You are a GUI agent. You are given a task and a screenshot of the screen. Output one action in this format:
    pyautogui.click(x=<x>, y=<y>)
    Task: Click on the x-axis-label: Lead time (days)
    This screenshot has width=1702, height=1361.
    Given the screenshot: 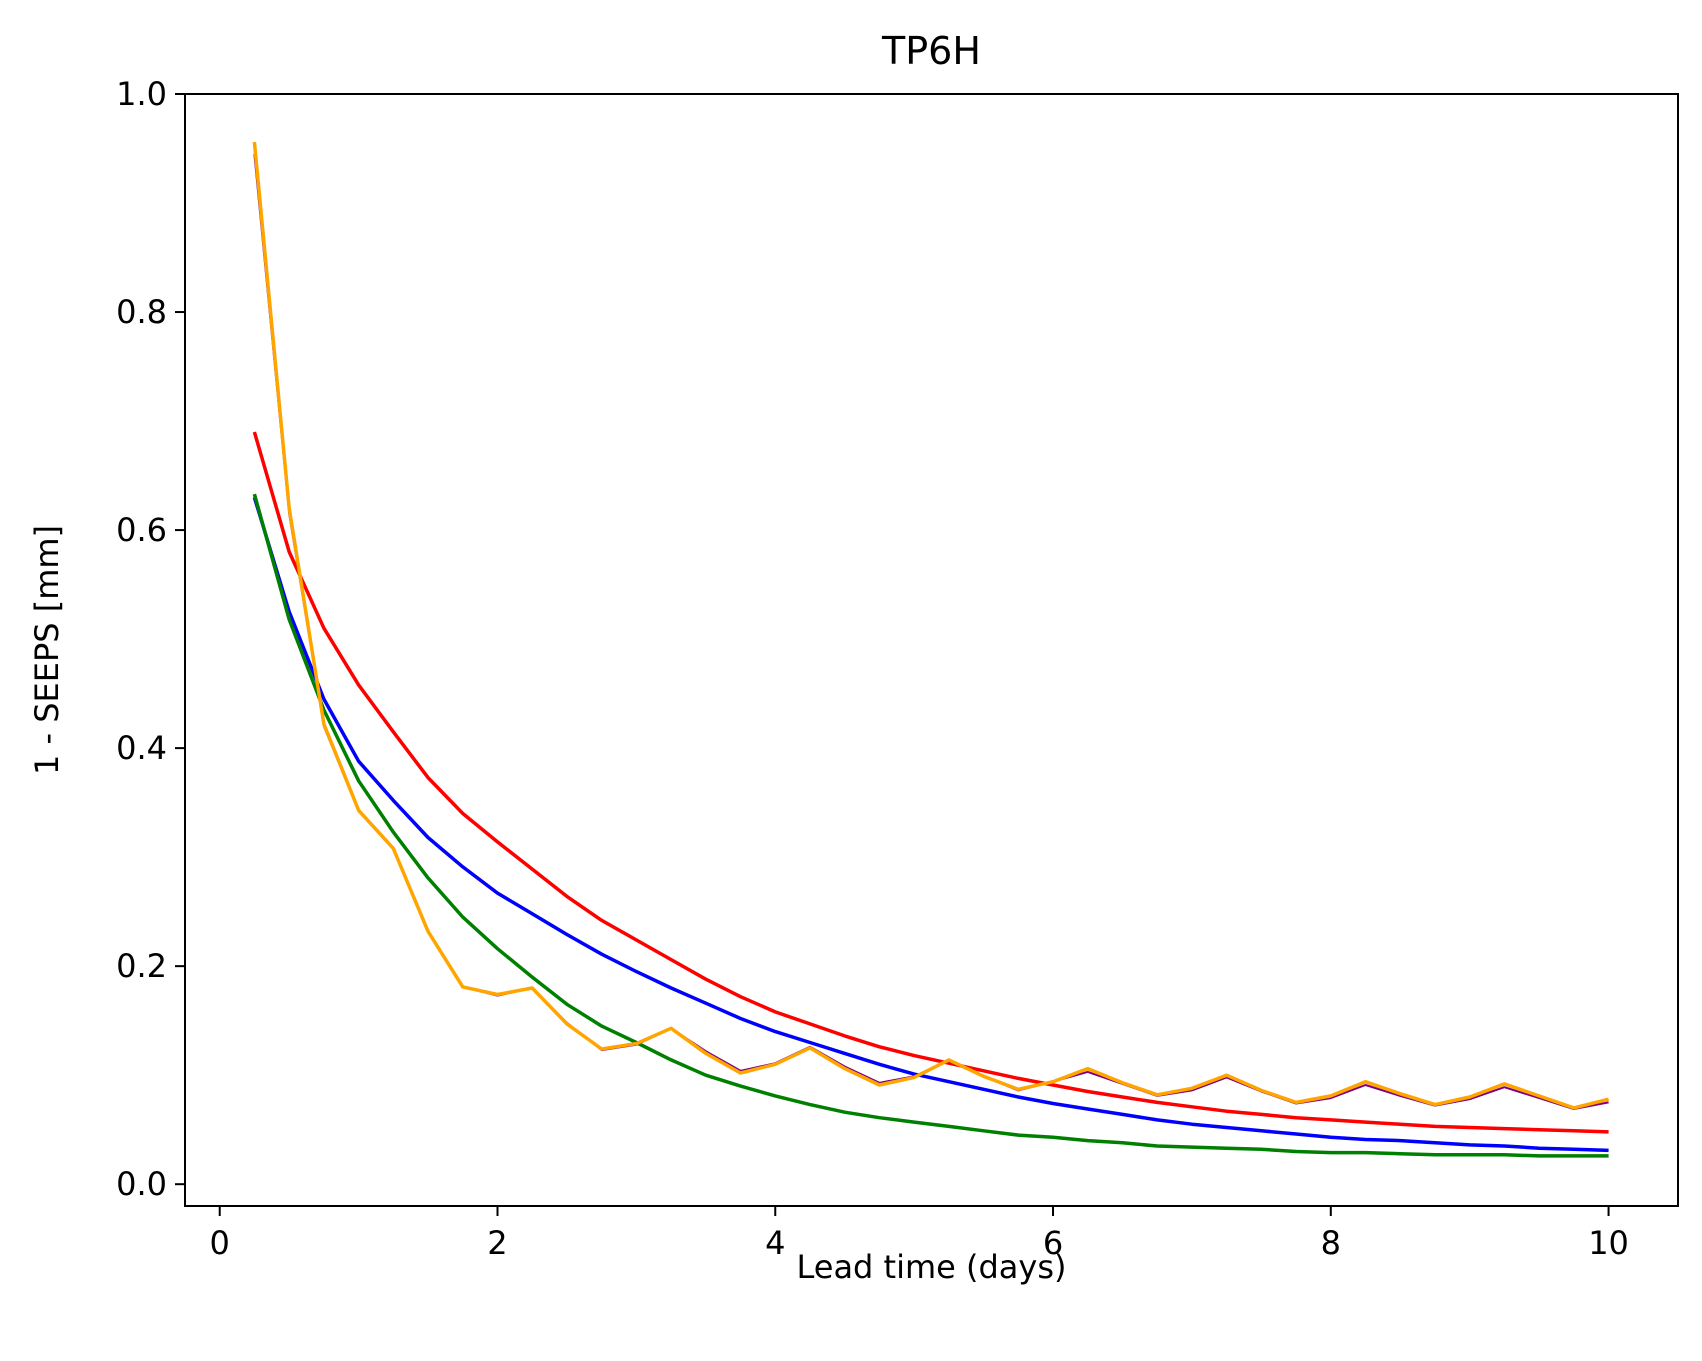 What is the action you would take?
    pyautogui.click(x=931, y=1267)
    